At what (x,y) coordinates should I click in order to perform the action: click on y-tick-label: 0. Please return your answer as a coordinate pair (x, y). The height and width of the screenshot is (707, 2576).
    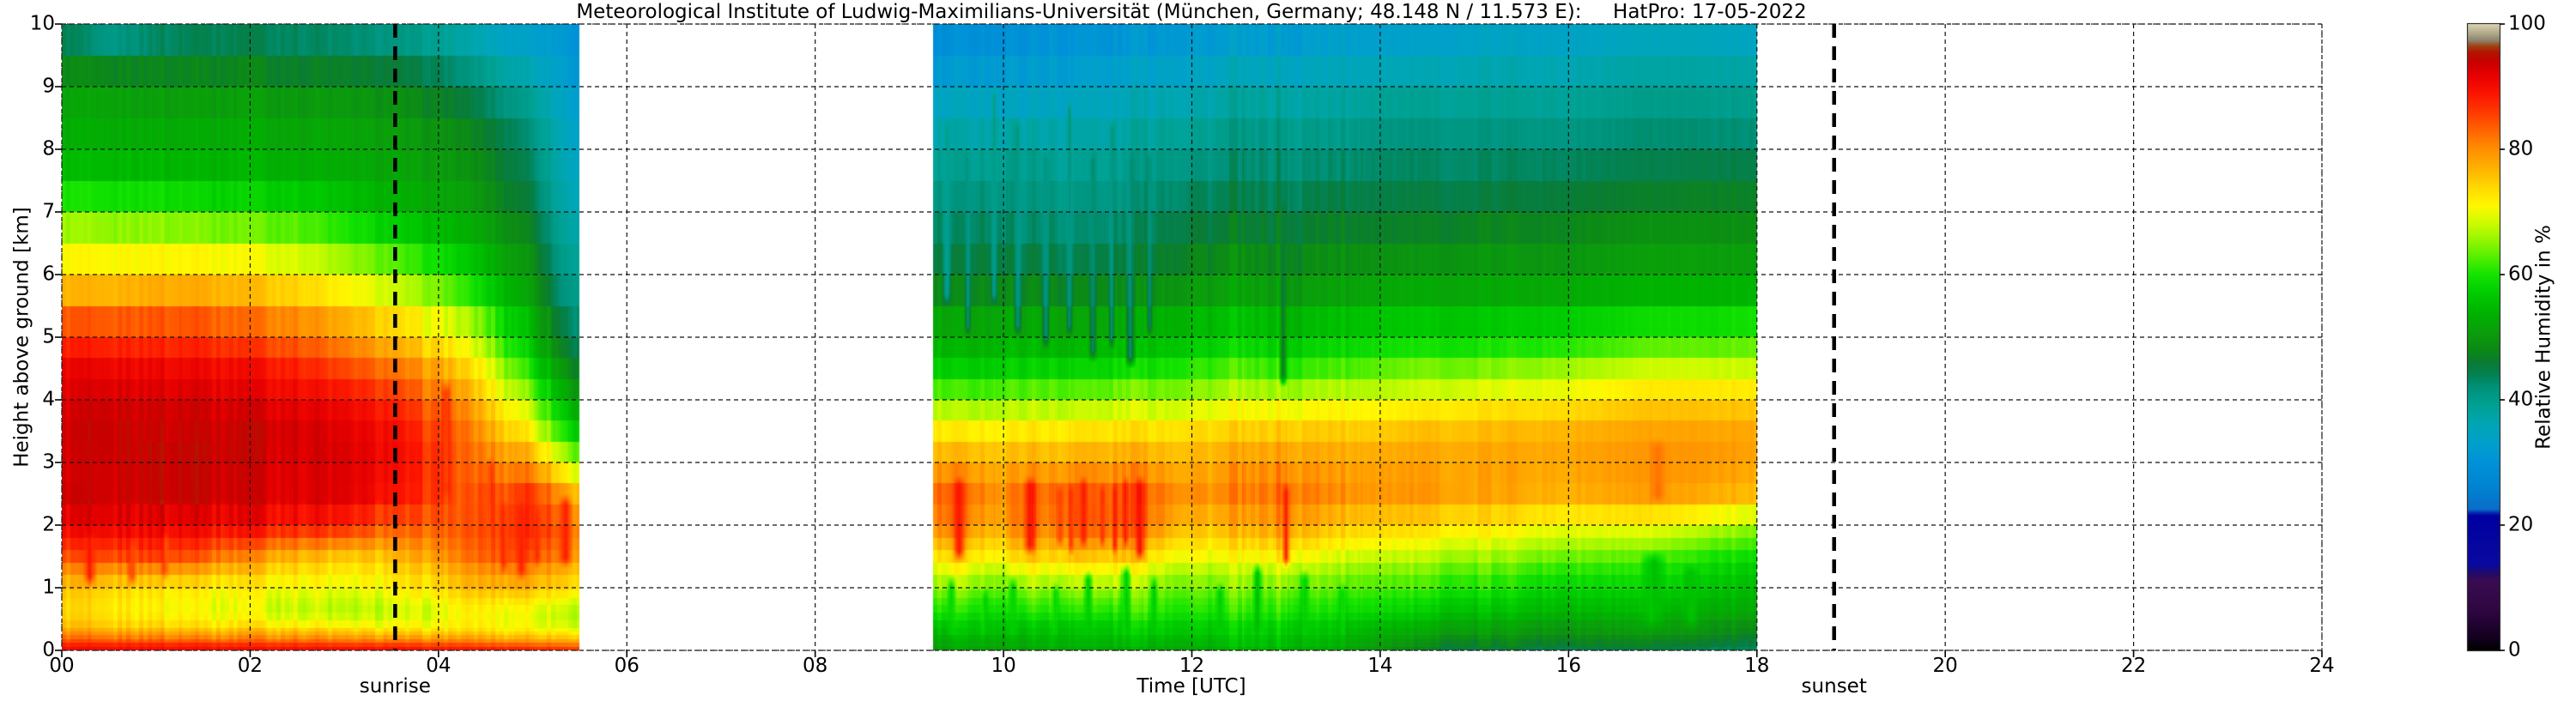
    Looking at the image, I should click on (48, 650).